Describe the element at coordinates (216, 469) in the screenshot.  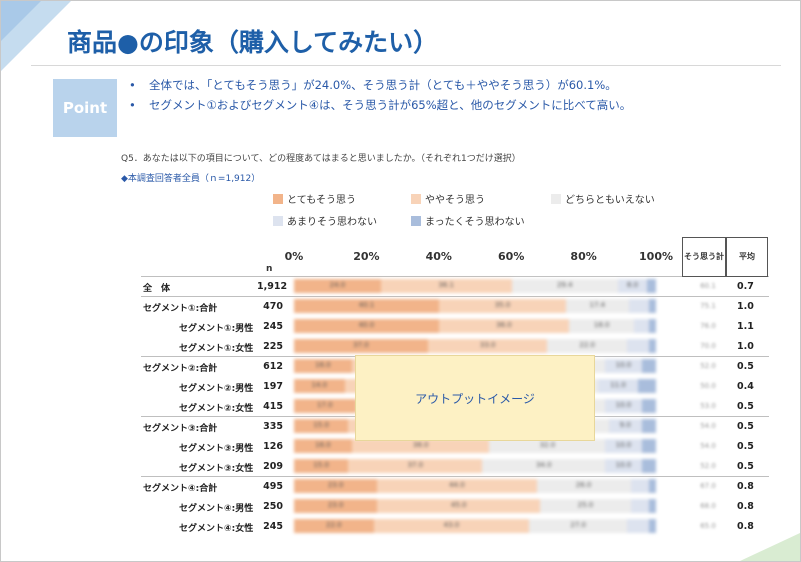
I see `row-label: セグメント③:女性` at that location.